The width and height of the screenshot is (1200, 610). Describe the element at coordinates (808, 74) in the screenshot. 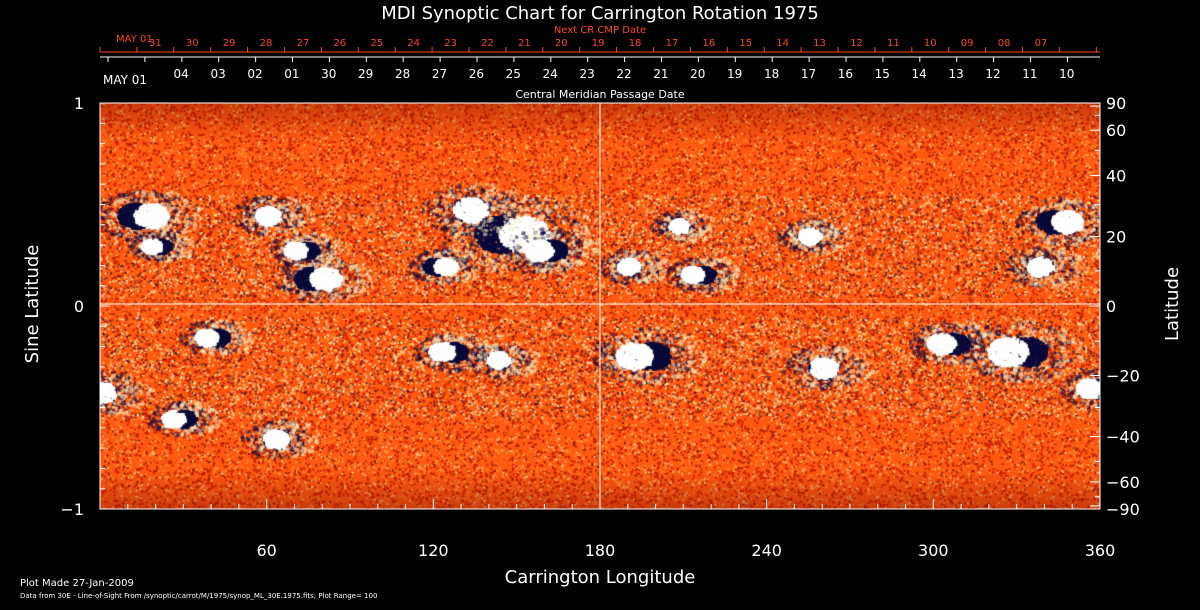

I see `cmp-date-label: 17` at that location.